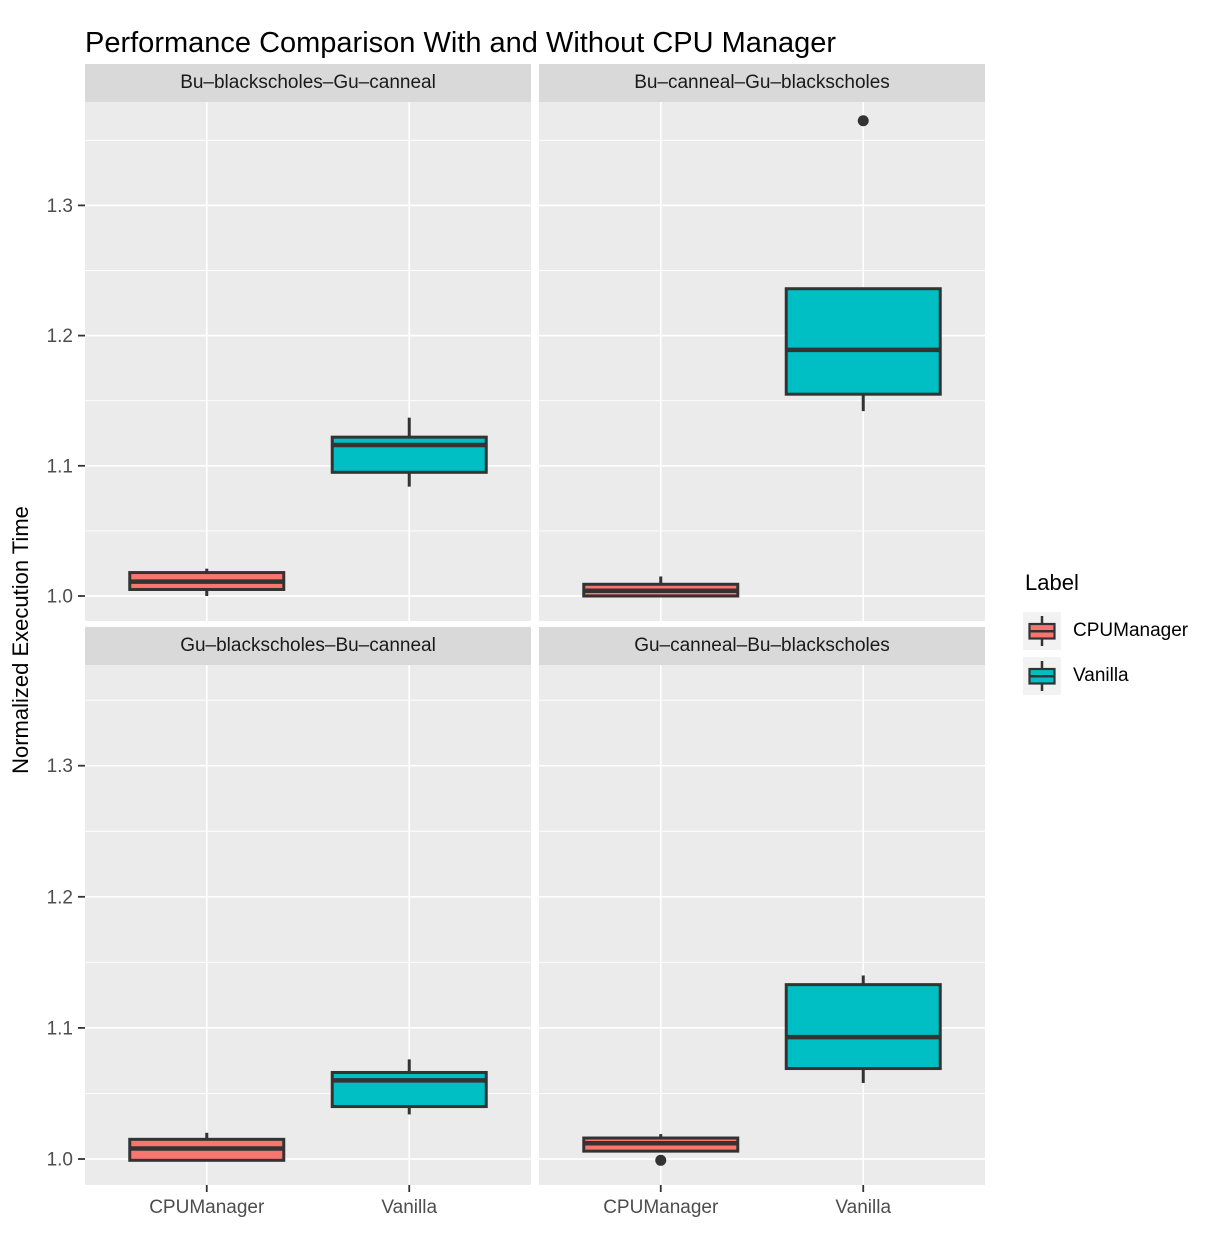  I want to click on facet-strip-top-left: Bu–blackscholes–Gu–canneal, so click(308, 83).